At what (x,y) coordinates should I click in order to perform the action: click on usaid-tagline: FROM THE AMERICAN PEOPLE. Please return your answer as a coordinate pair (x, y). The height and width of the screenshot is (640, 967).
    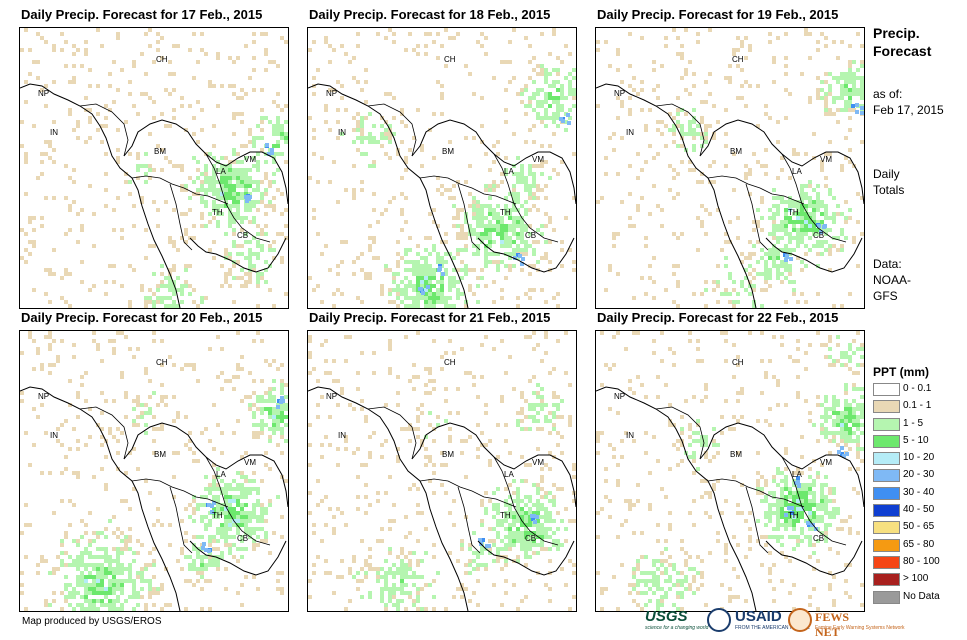
    Looking at the image, I should click on (772, 628).